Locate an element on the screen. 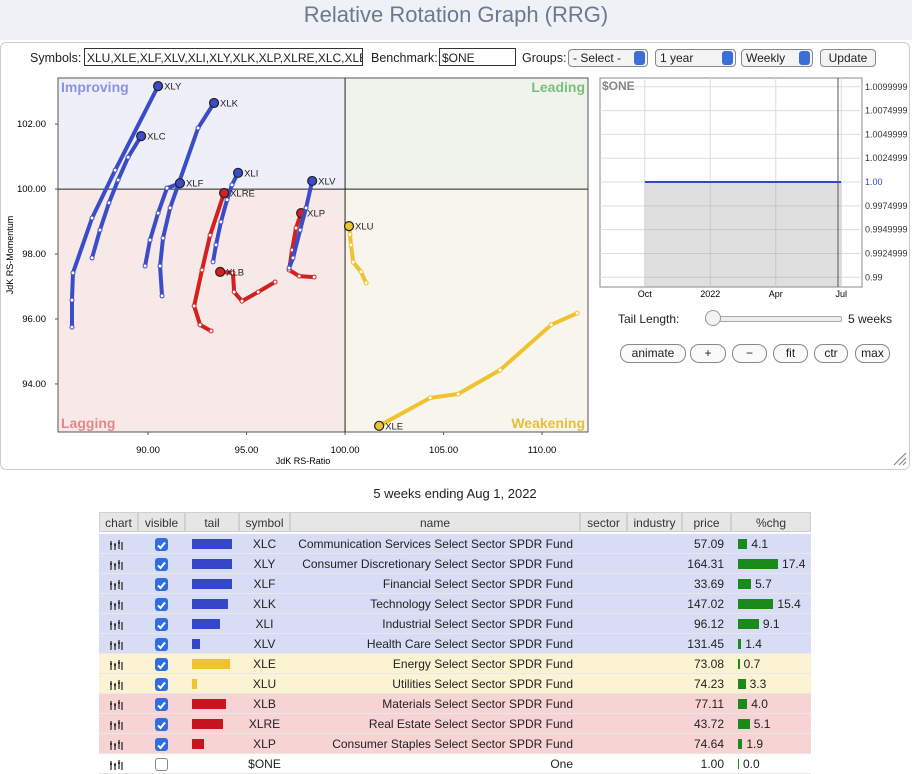 This screenshot has height=774, width=912. y-tick-label: 96.00 is located at coordinates (34, 319).